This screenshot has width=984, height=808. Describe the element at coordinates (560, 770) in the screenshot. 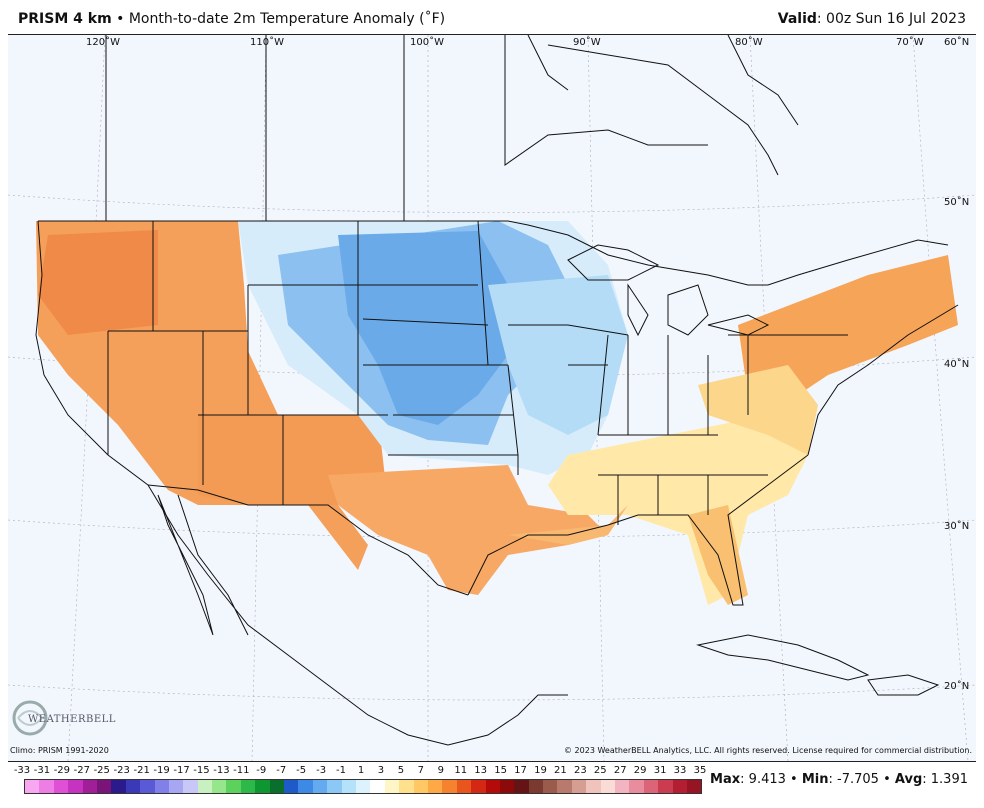

I see `legend-tick-label: 21` at that location.